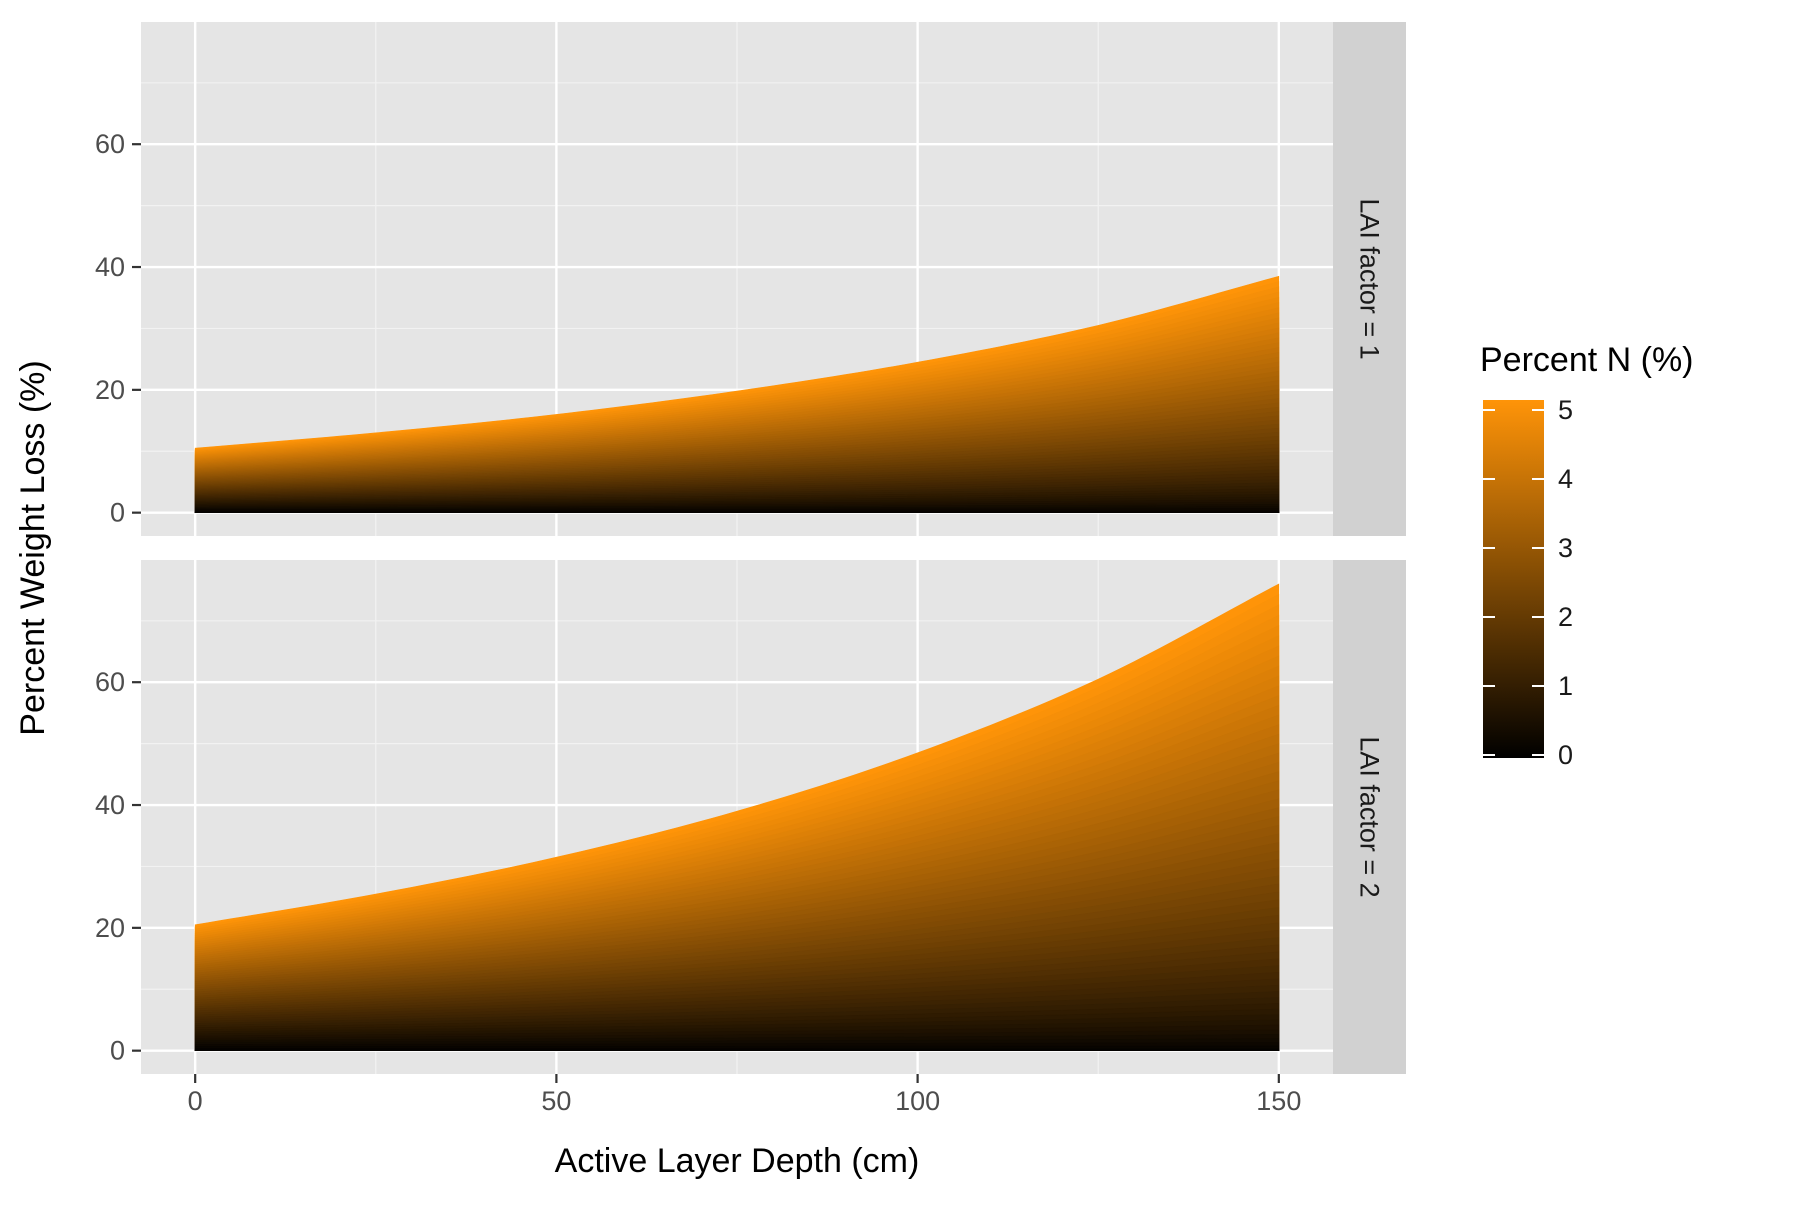 Image resolution: width=1800 pixels, height=1205 pixels. What do you see at coordinates (195, 1101) in the screenshot?
I see `x-tick-label: 0` at bounding box center [195, 1101].